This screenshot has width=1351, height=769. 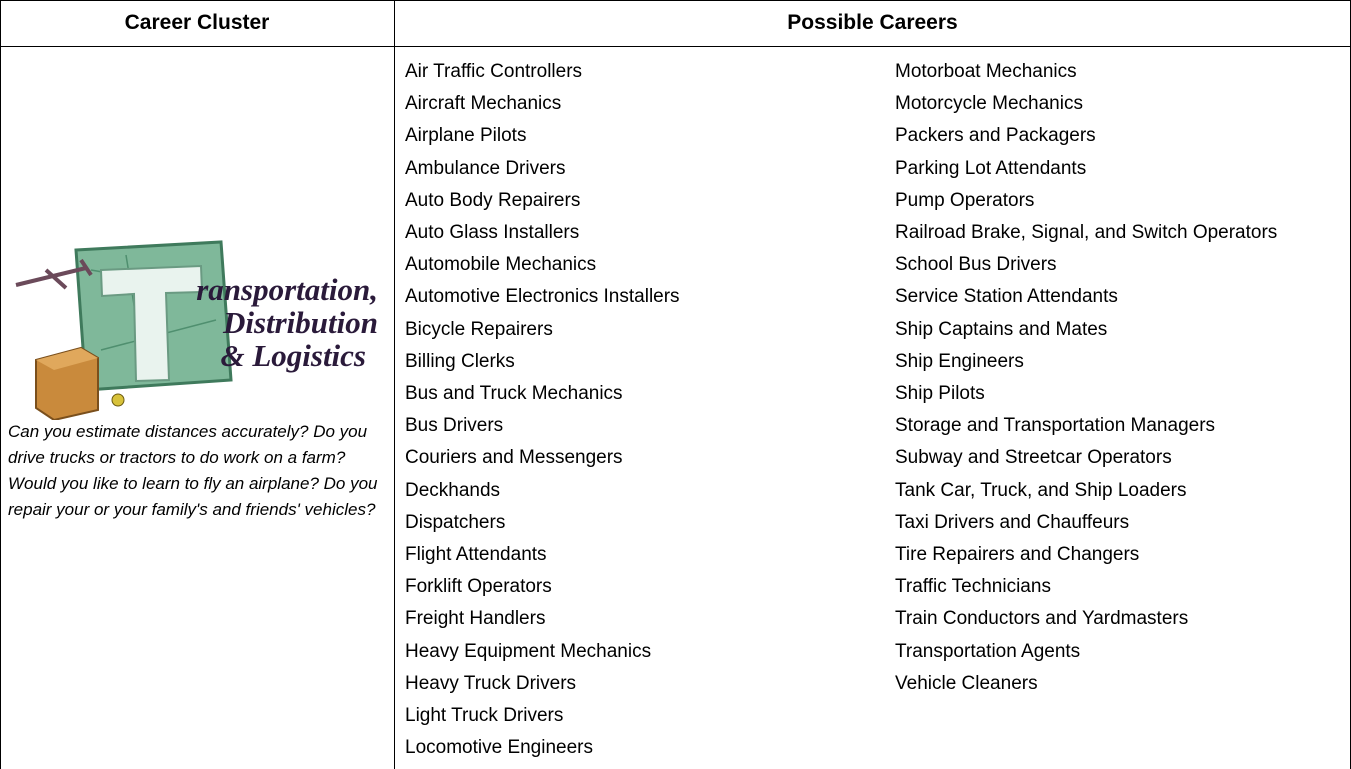 I want to click on career-item: Ship Captains and Mates, so click(x=1001, y=329).